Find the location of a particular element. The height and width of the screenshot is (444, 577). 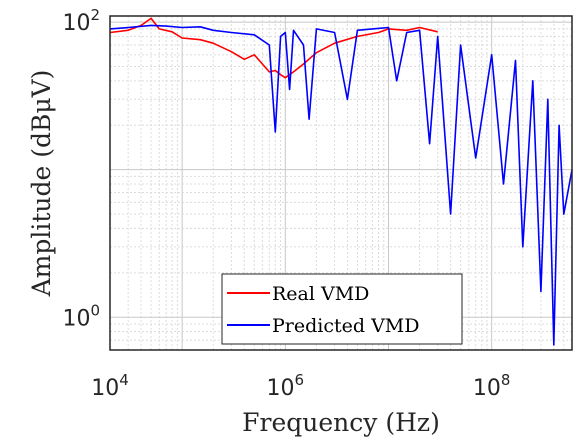

legend-box is located at coordinates (342, 309).